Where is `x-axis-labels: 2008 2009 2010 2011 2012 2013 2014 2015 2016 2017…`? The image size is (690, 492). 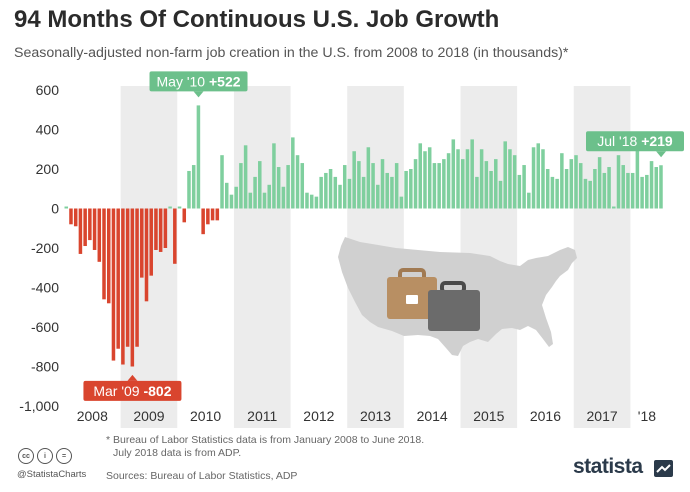 x-axis-labels: 2008 2009 2010 2011 2012 2013 2014 2015 2016 2017… is located at coordinates (367, 416).